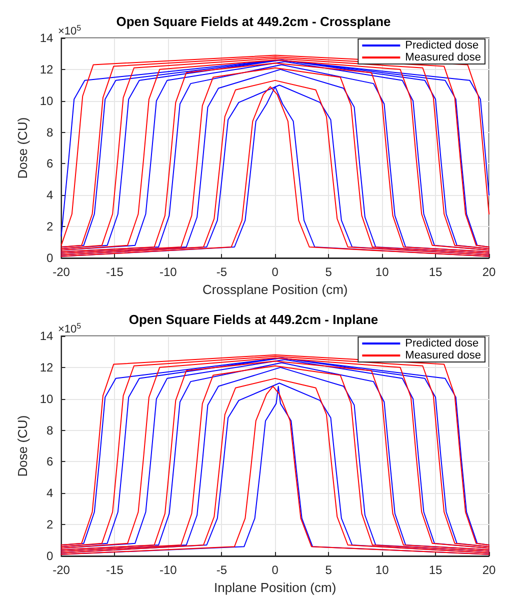  I want to click on x-axis-title: Crossplane Position (cm), so click(275, 289).